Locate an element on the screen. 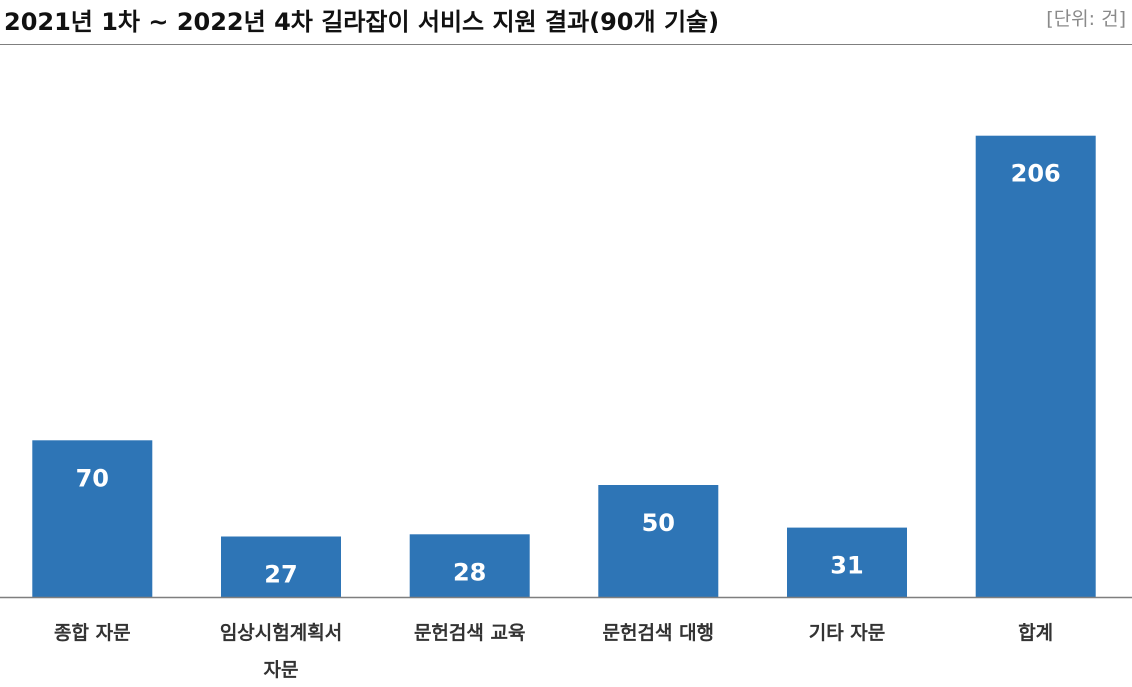  category-label-4: 기타 자문 is located at coordinates (847, 633).